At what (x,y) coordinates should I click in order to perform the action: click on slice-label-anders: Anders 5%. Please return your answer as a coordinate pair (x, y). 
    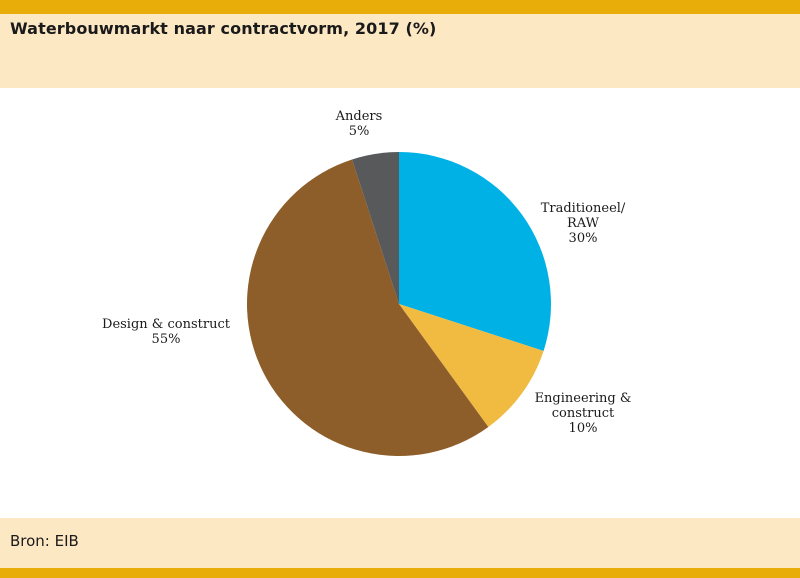
    Looking at the image, I should click on (359, 124).